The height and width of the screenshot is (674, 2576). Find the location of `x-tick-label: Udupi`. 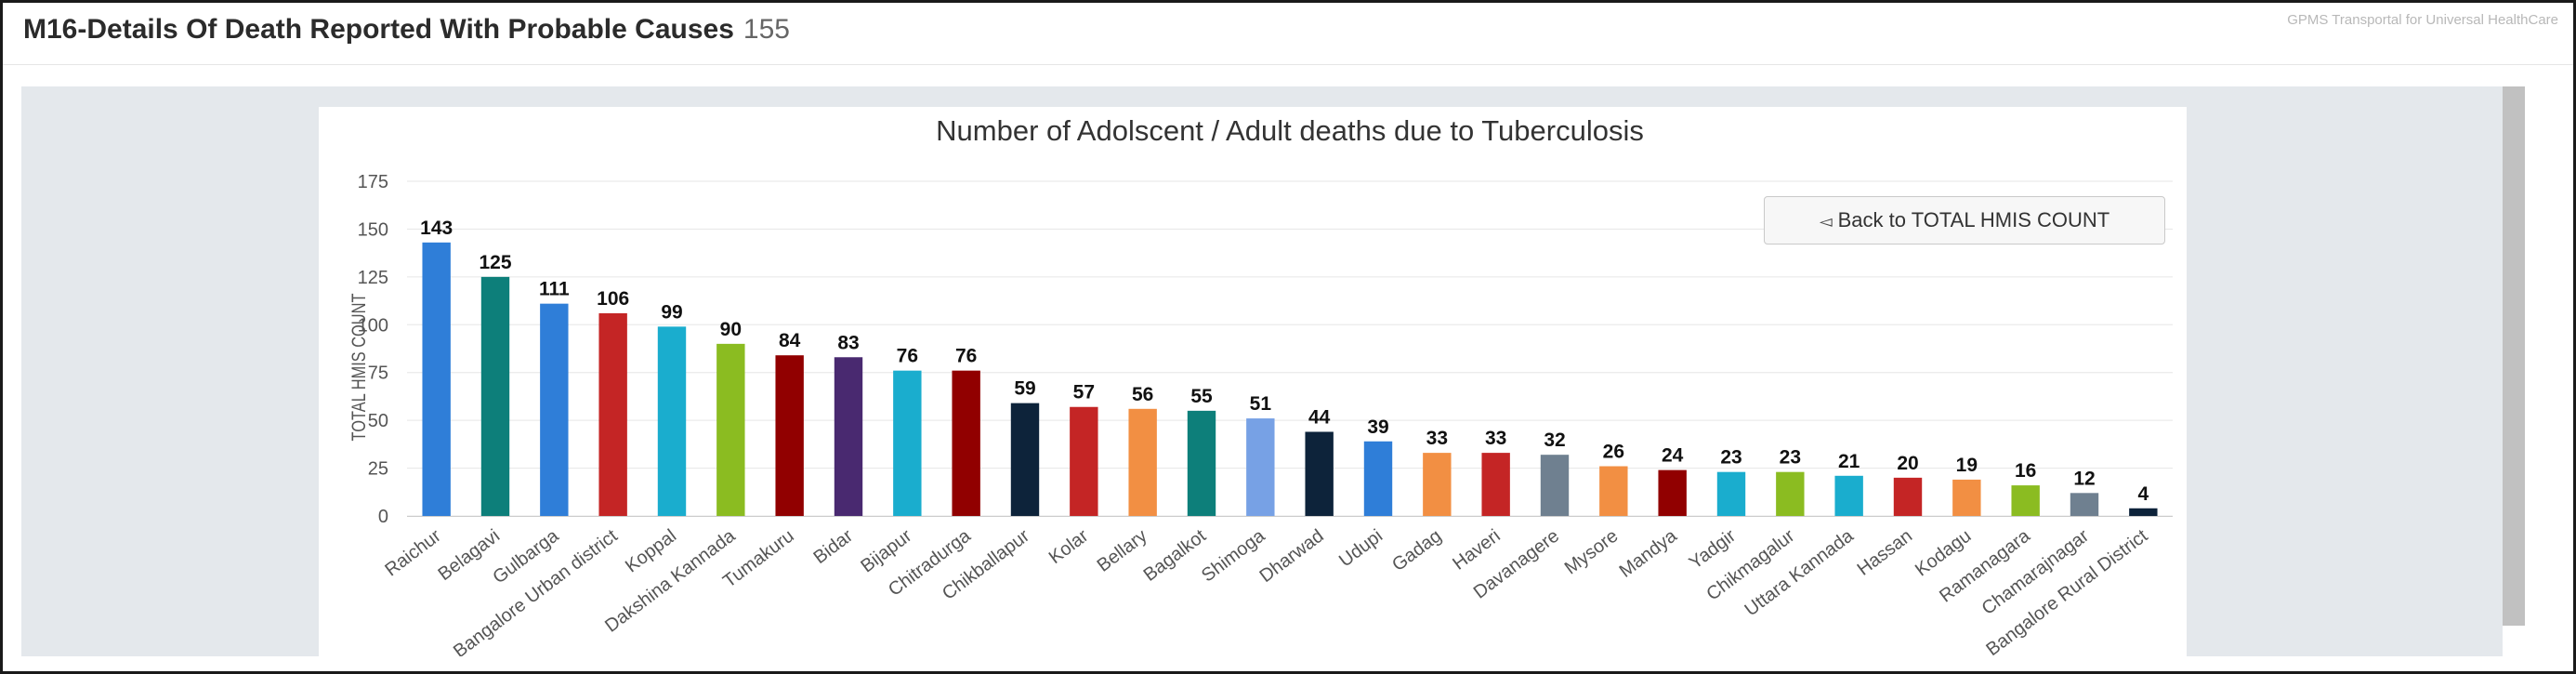

x-tick-label: Udupi is located at coordinates (1361, 548).